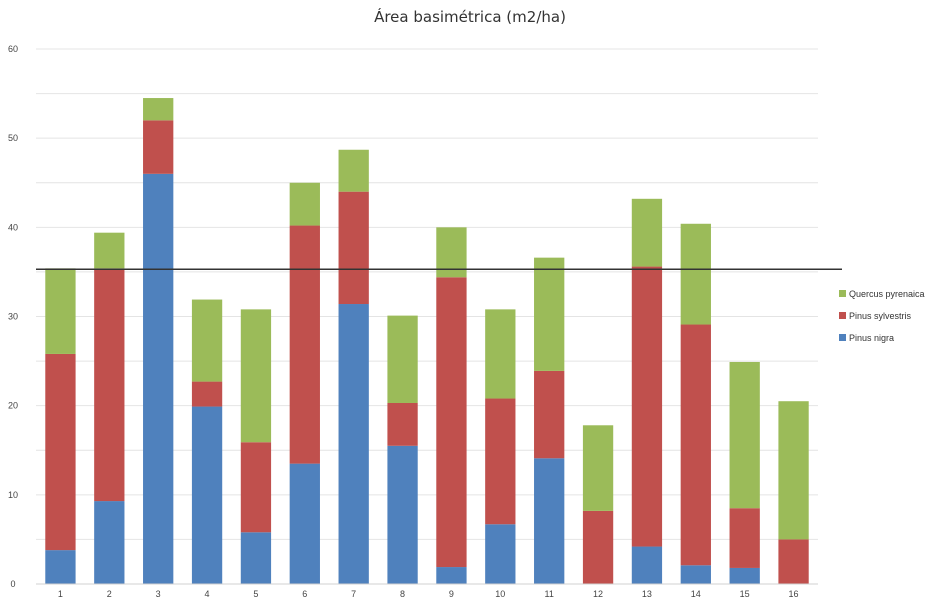 The image size is (938, 605). Describe the element at coordinates (794, 594) in the screenshot. I see `x-tick-label: 16` at that location.